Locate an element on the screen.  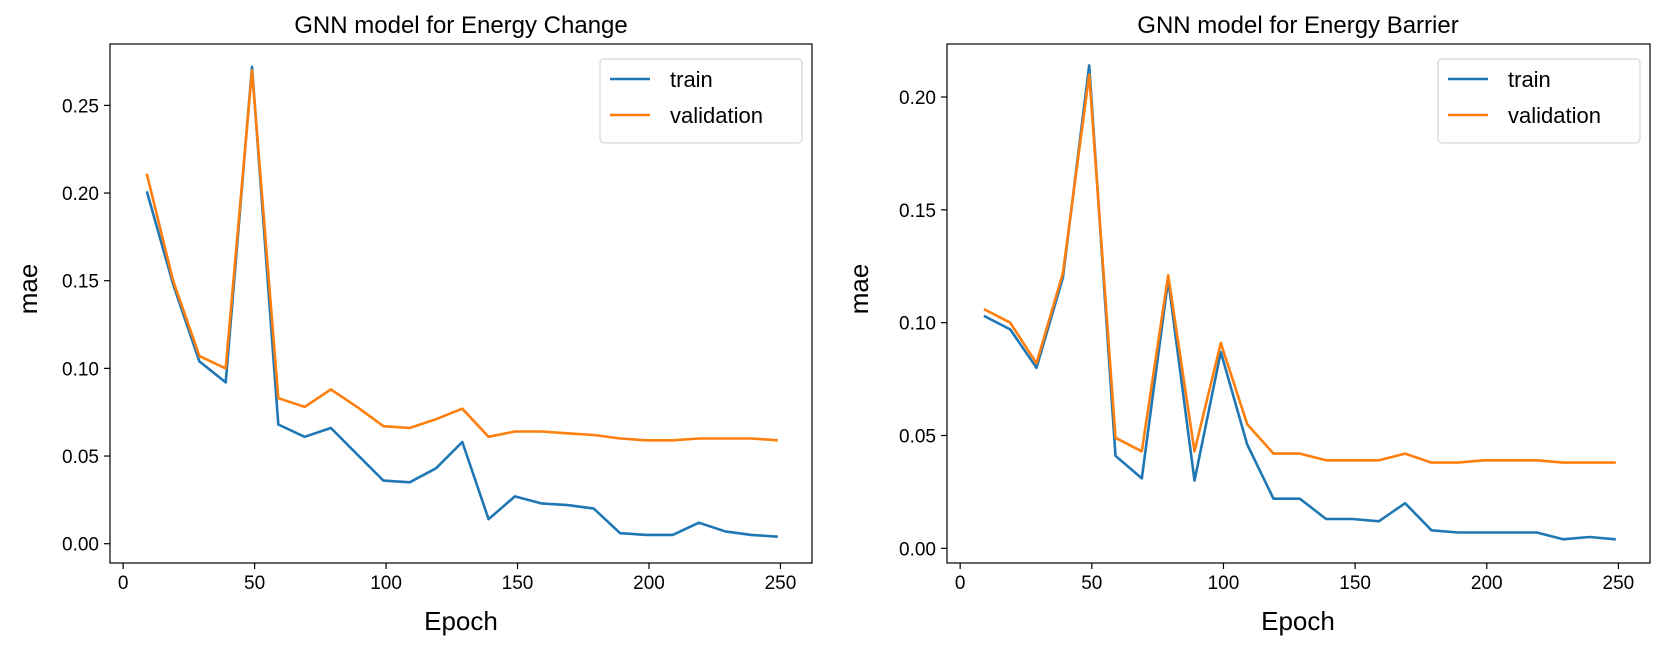
y-tick-label: 0.25 is located at coordinates (80, 106).